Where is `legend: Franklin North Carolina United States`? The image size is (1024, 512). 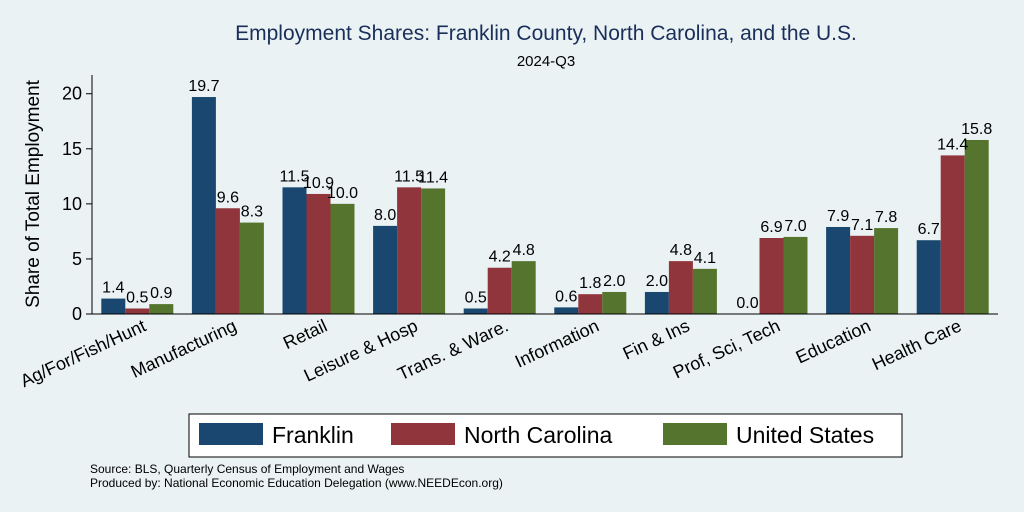
legend: Franklin North Carolina United States is located at coordinates (545, 435).